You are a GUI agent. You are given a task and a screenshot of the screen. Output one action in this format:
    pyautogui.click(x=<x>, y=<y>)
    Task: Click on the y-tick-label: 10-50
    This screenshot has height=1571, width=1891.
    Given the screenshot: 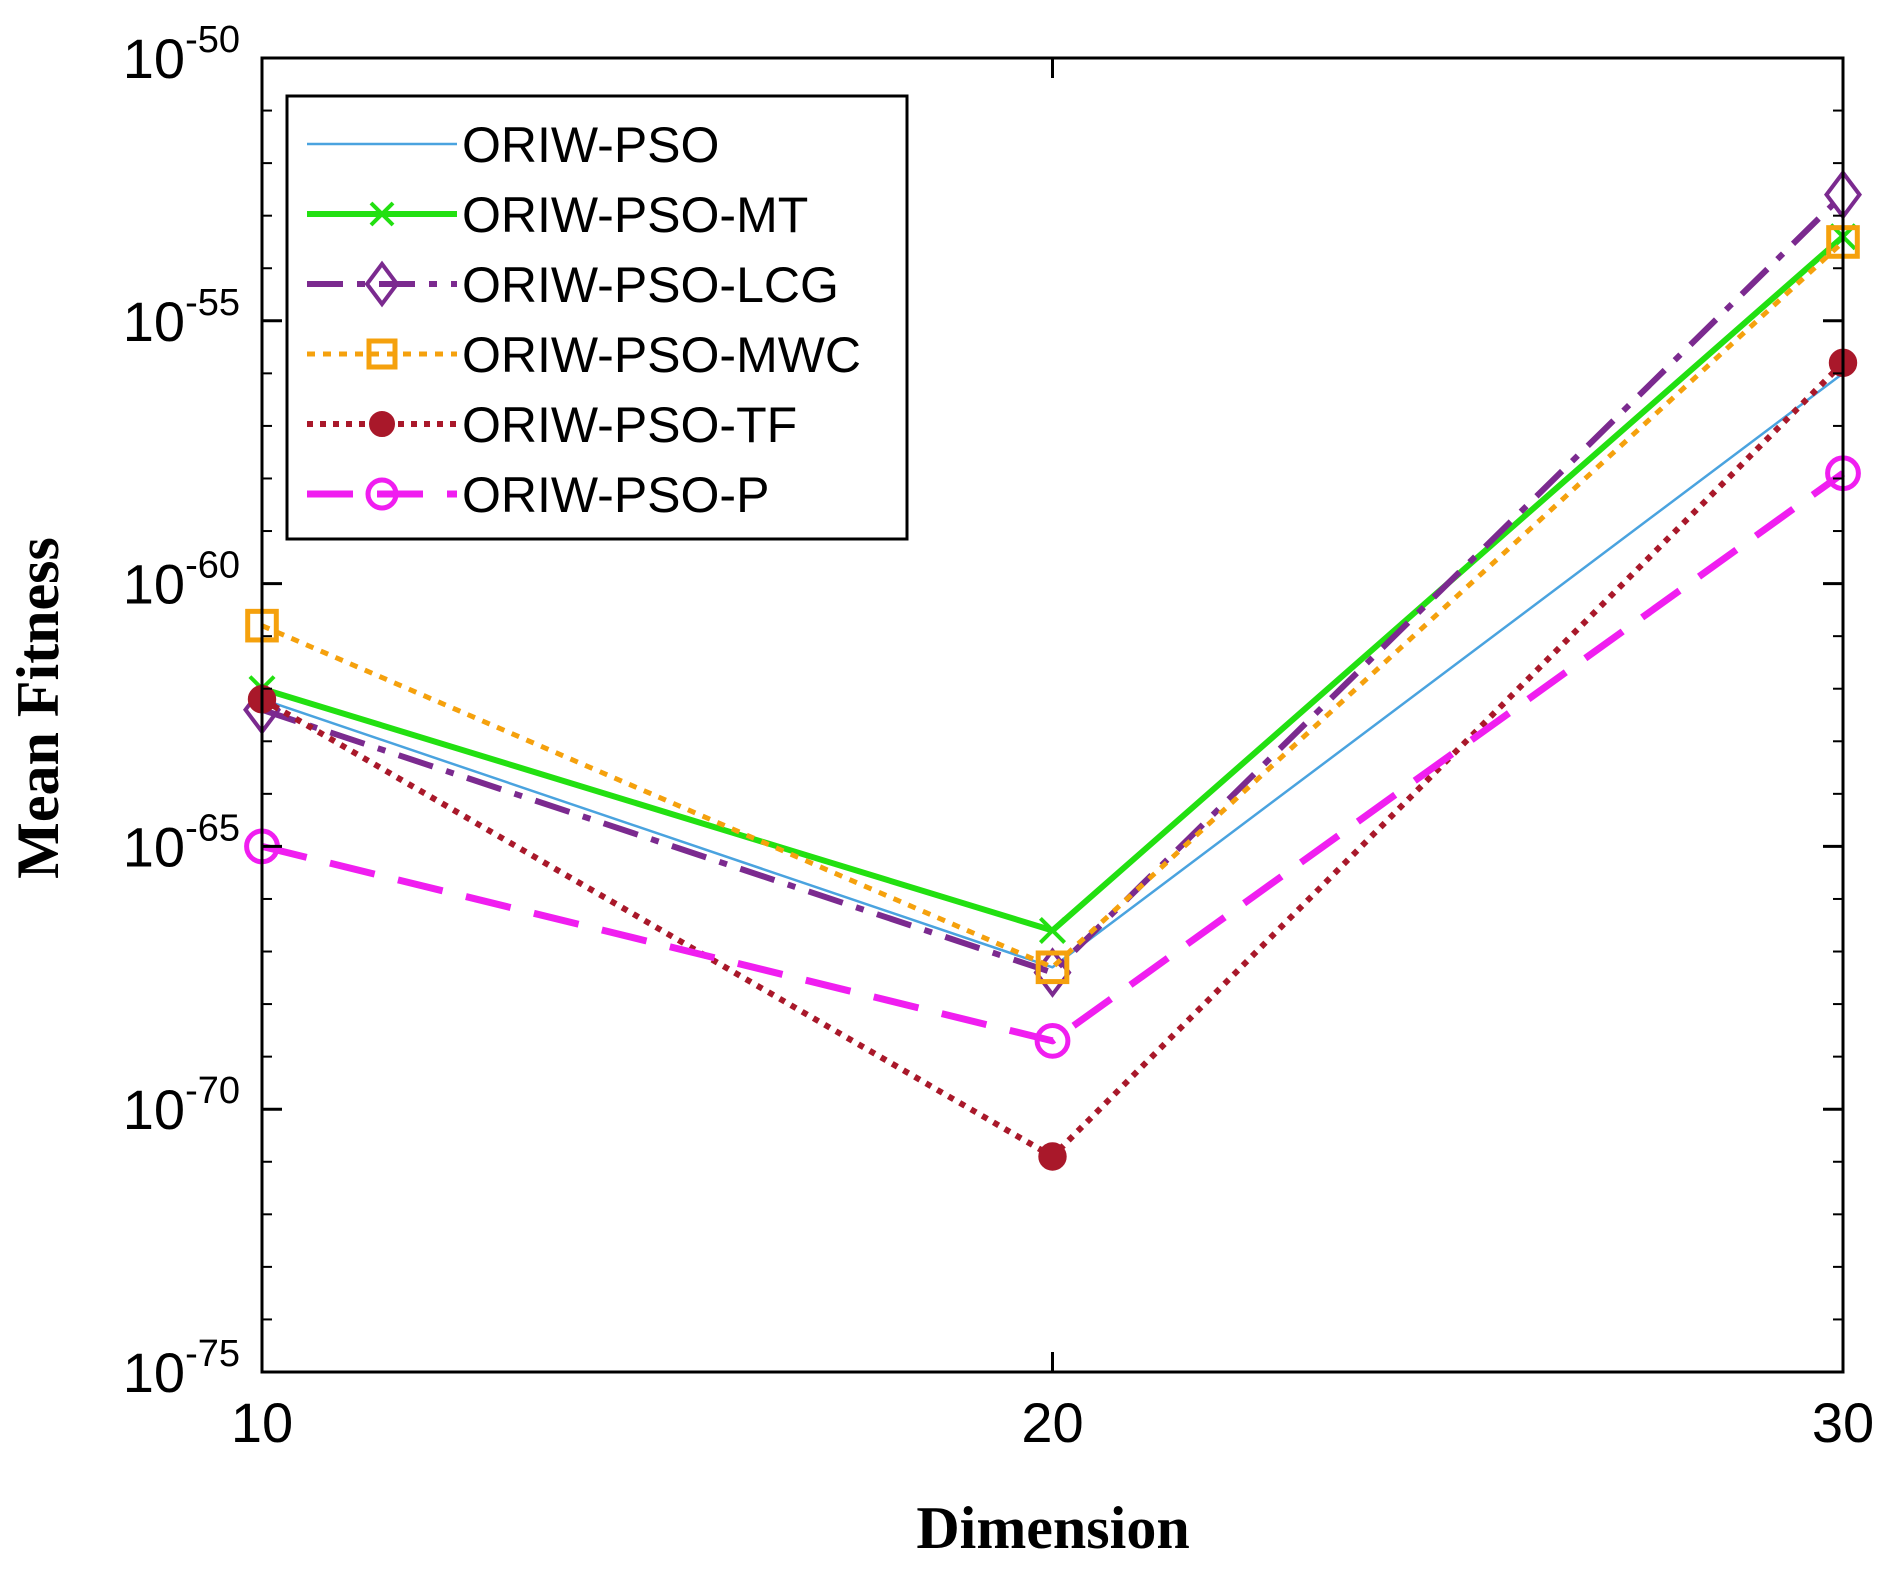 What is the action you would take?
    pyautogui.click(x=181, y=54)
    